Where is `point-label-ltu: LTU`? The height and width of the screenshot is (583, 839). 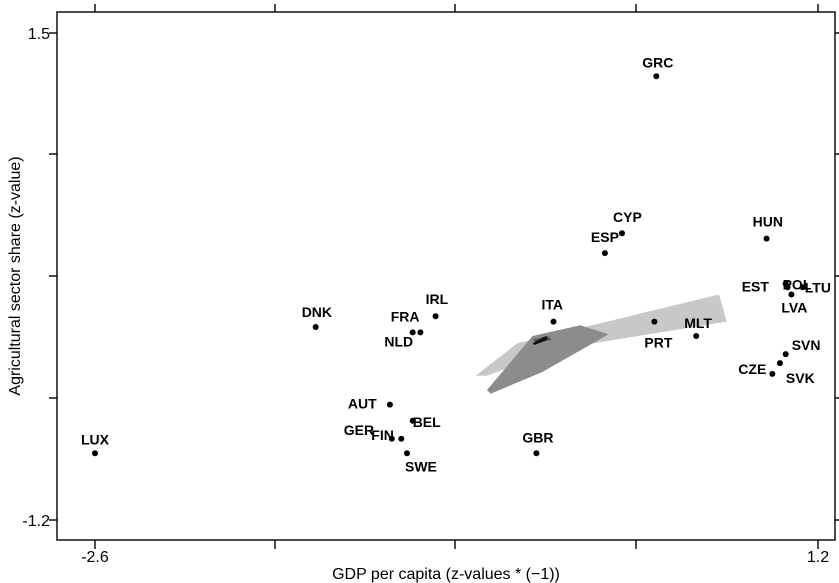
point-label-ltu: LTU is located at coordinates (818, 287).